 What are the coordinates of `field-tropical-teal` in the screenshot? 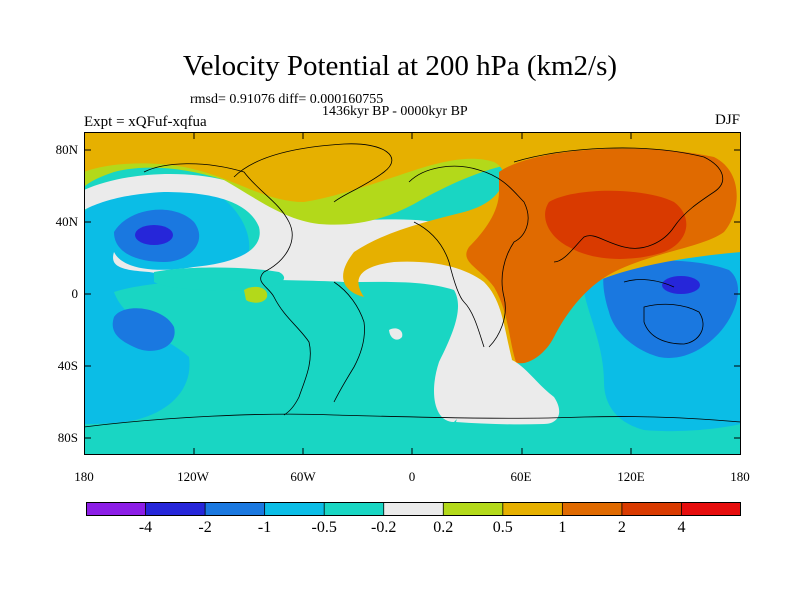 It's located at (219, 279).